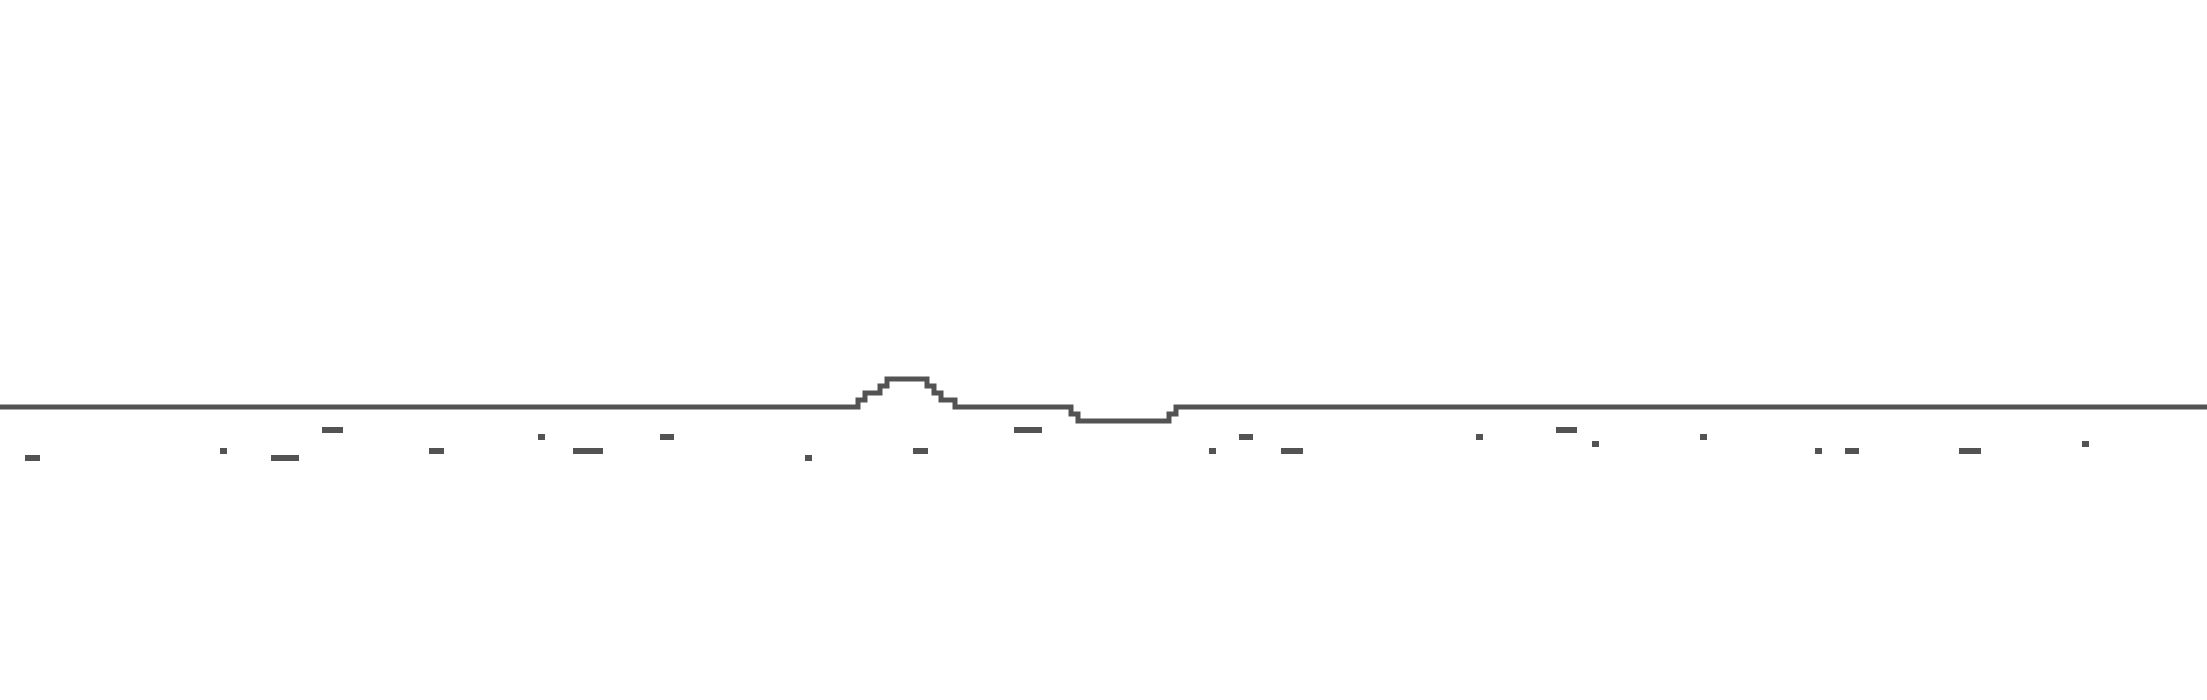 Image resolution: width=2207 pixels, height=700 pixels. I want to click on ground-texture, so click(1057, 444).